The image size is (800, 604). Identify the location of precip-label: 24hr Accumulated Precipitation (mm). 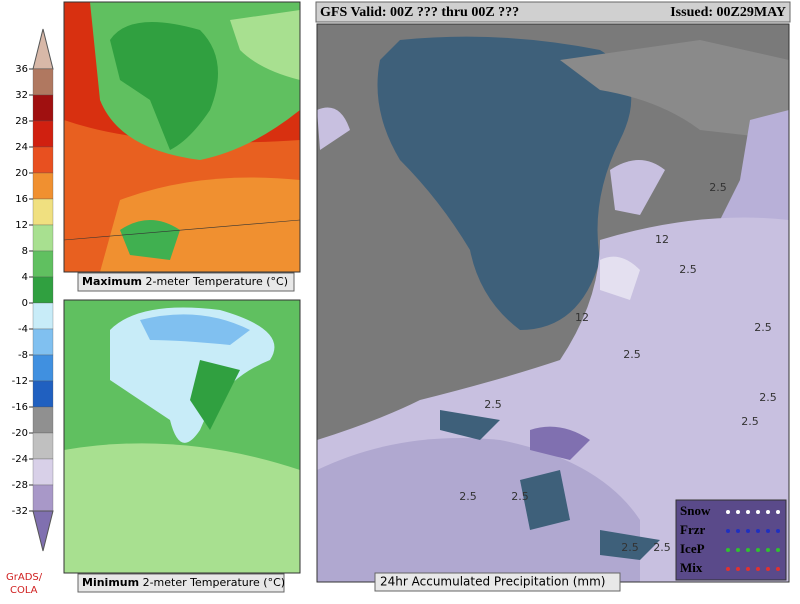
(493, 582).